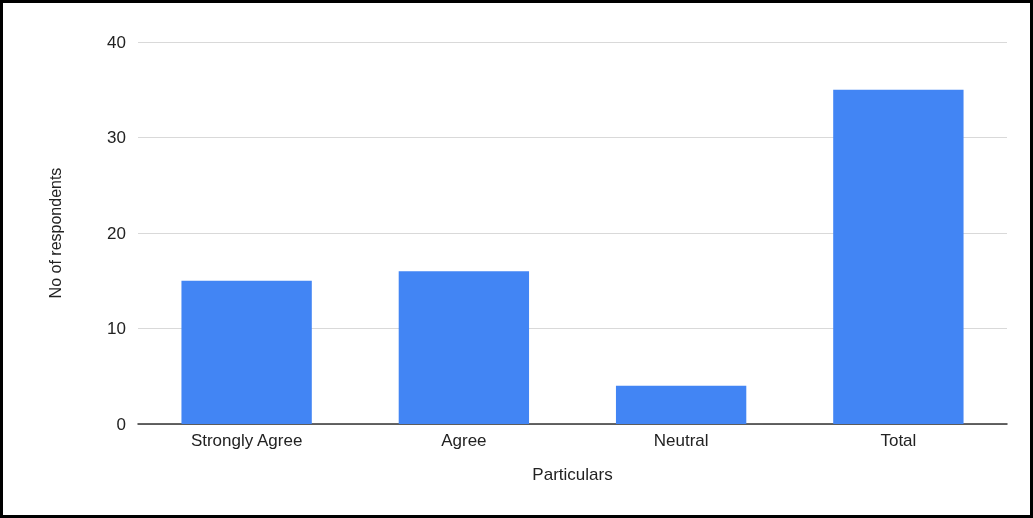 The image size is (1033, 518). I want to click on x-tick-label: Total, so click(898, 440).